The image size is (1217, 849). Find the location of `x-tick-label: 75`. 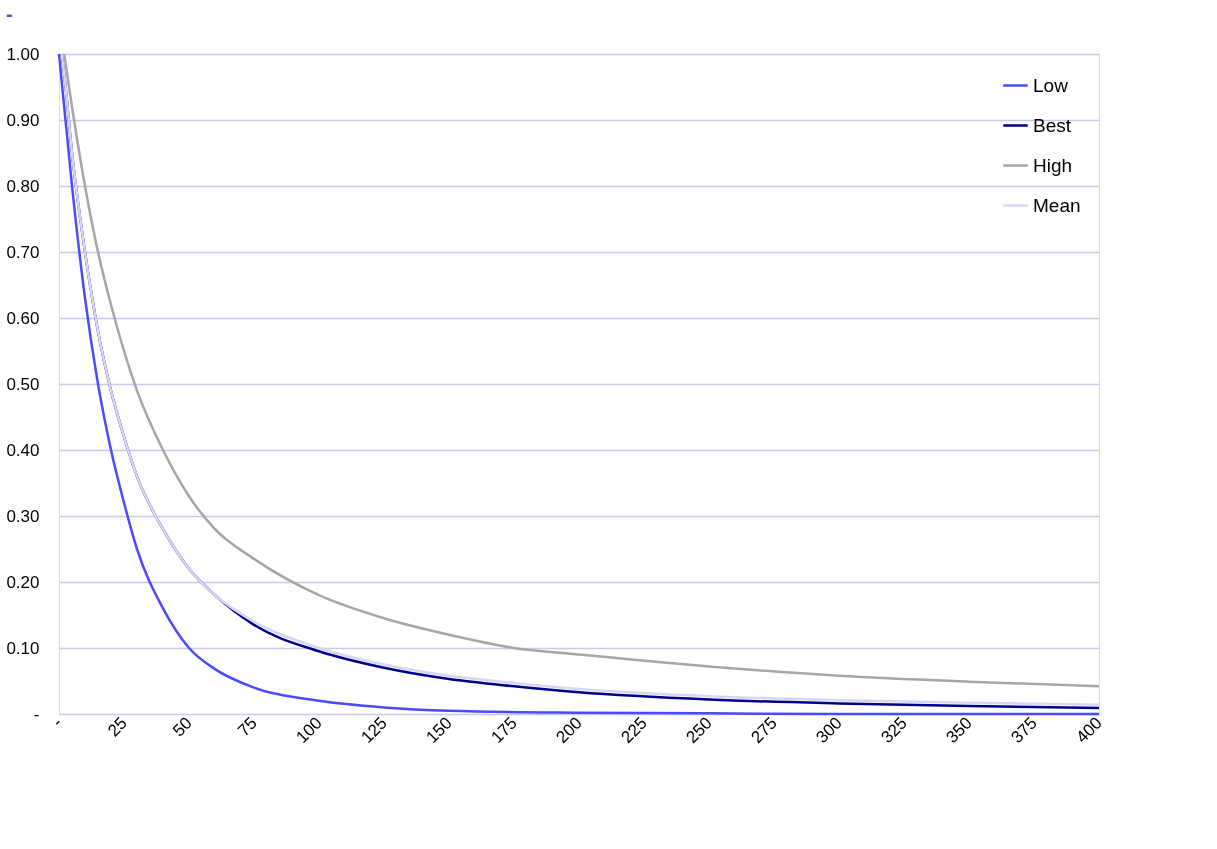

x-tick-label: 75 is located at coordinates (247, 727).